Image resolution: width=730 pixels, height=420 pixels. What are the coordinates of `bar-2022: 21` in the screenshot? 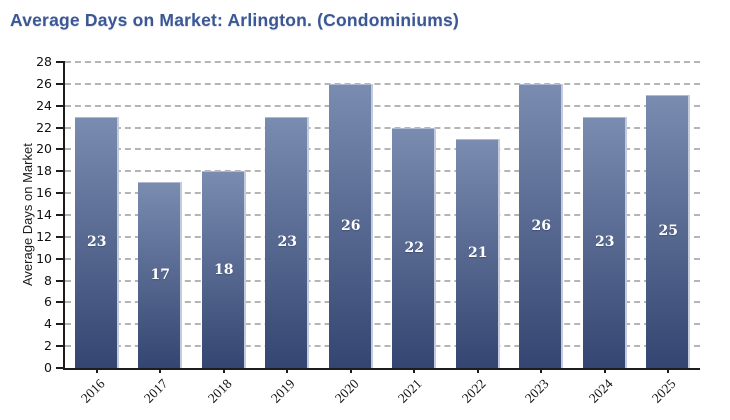 It's located at (477, 253).